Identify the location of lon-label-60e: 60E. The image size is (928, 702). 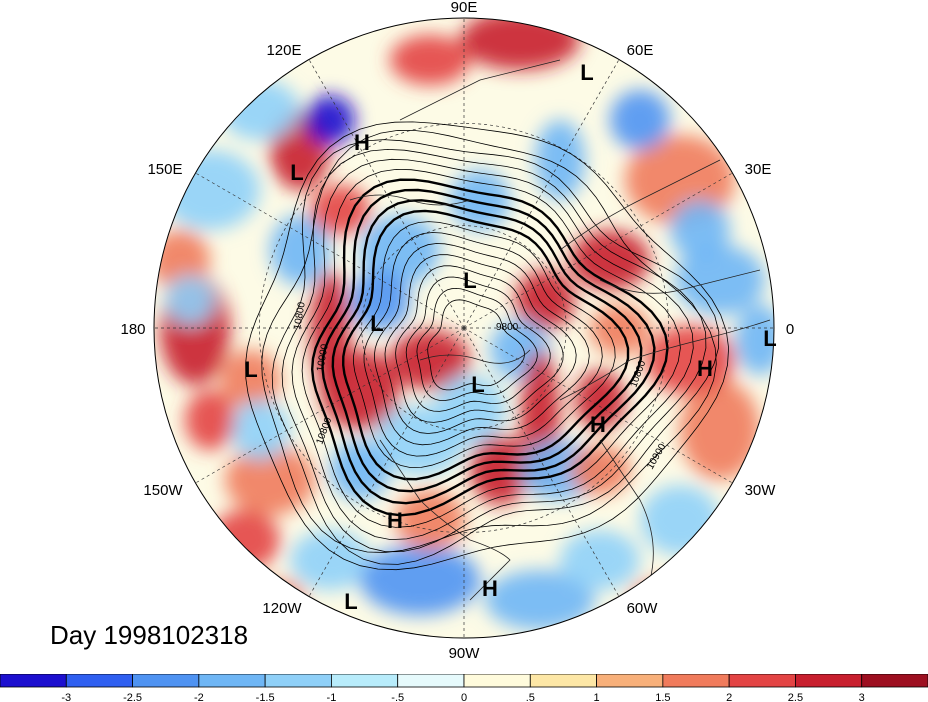
(640, 50).